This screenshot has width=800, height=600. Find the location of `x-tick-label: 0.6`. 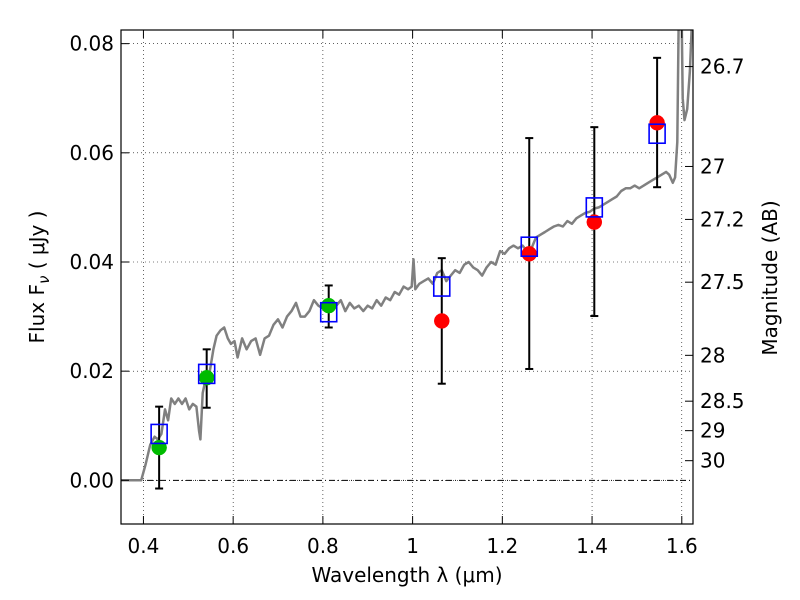

x-tick-label: 0.6 is located at coordinates (233, 546).